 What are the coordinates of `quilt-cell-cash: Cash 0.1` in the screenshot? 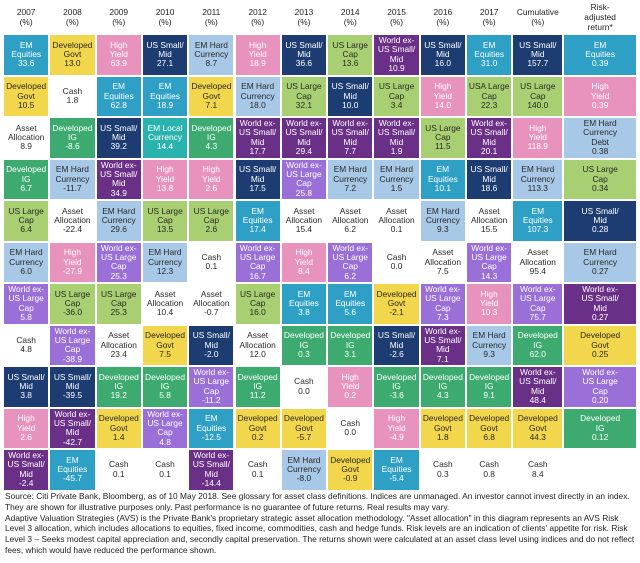 It's located at (258, 469).